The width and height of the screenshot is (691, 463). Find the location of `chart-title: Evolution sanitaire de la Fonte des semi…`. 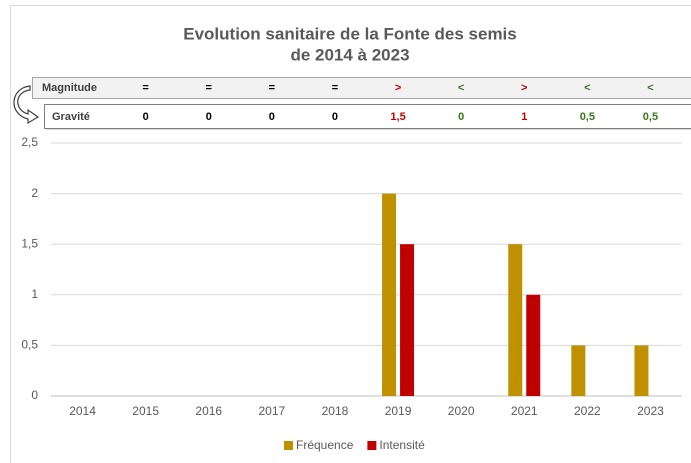

chart-title: Evolution sanitaire de la Fonte des semi… is located at coordinates (349, 33).